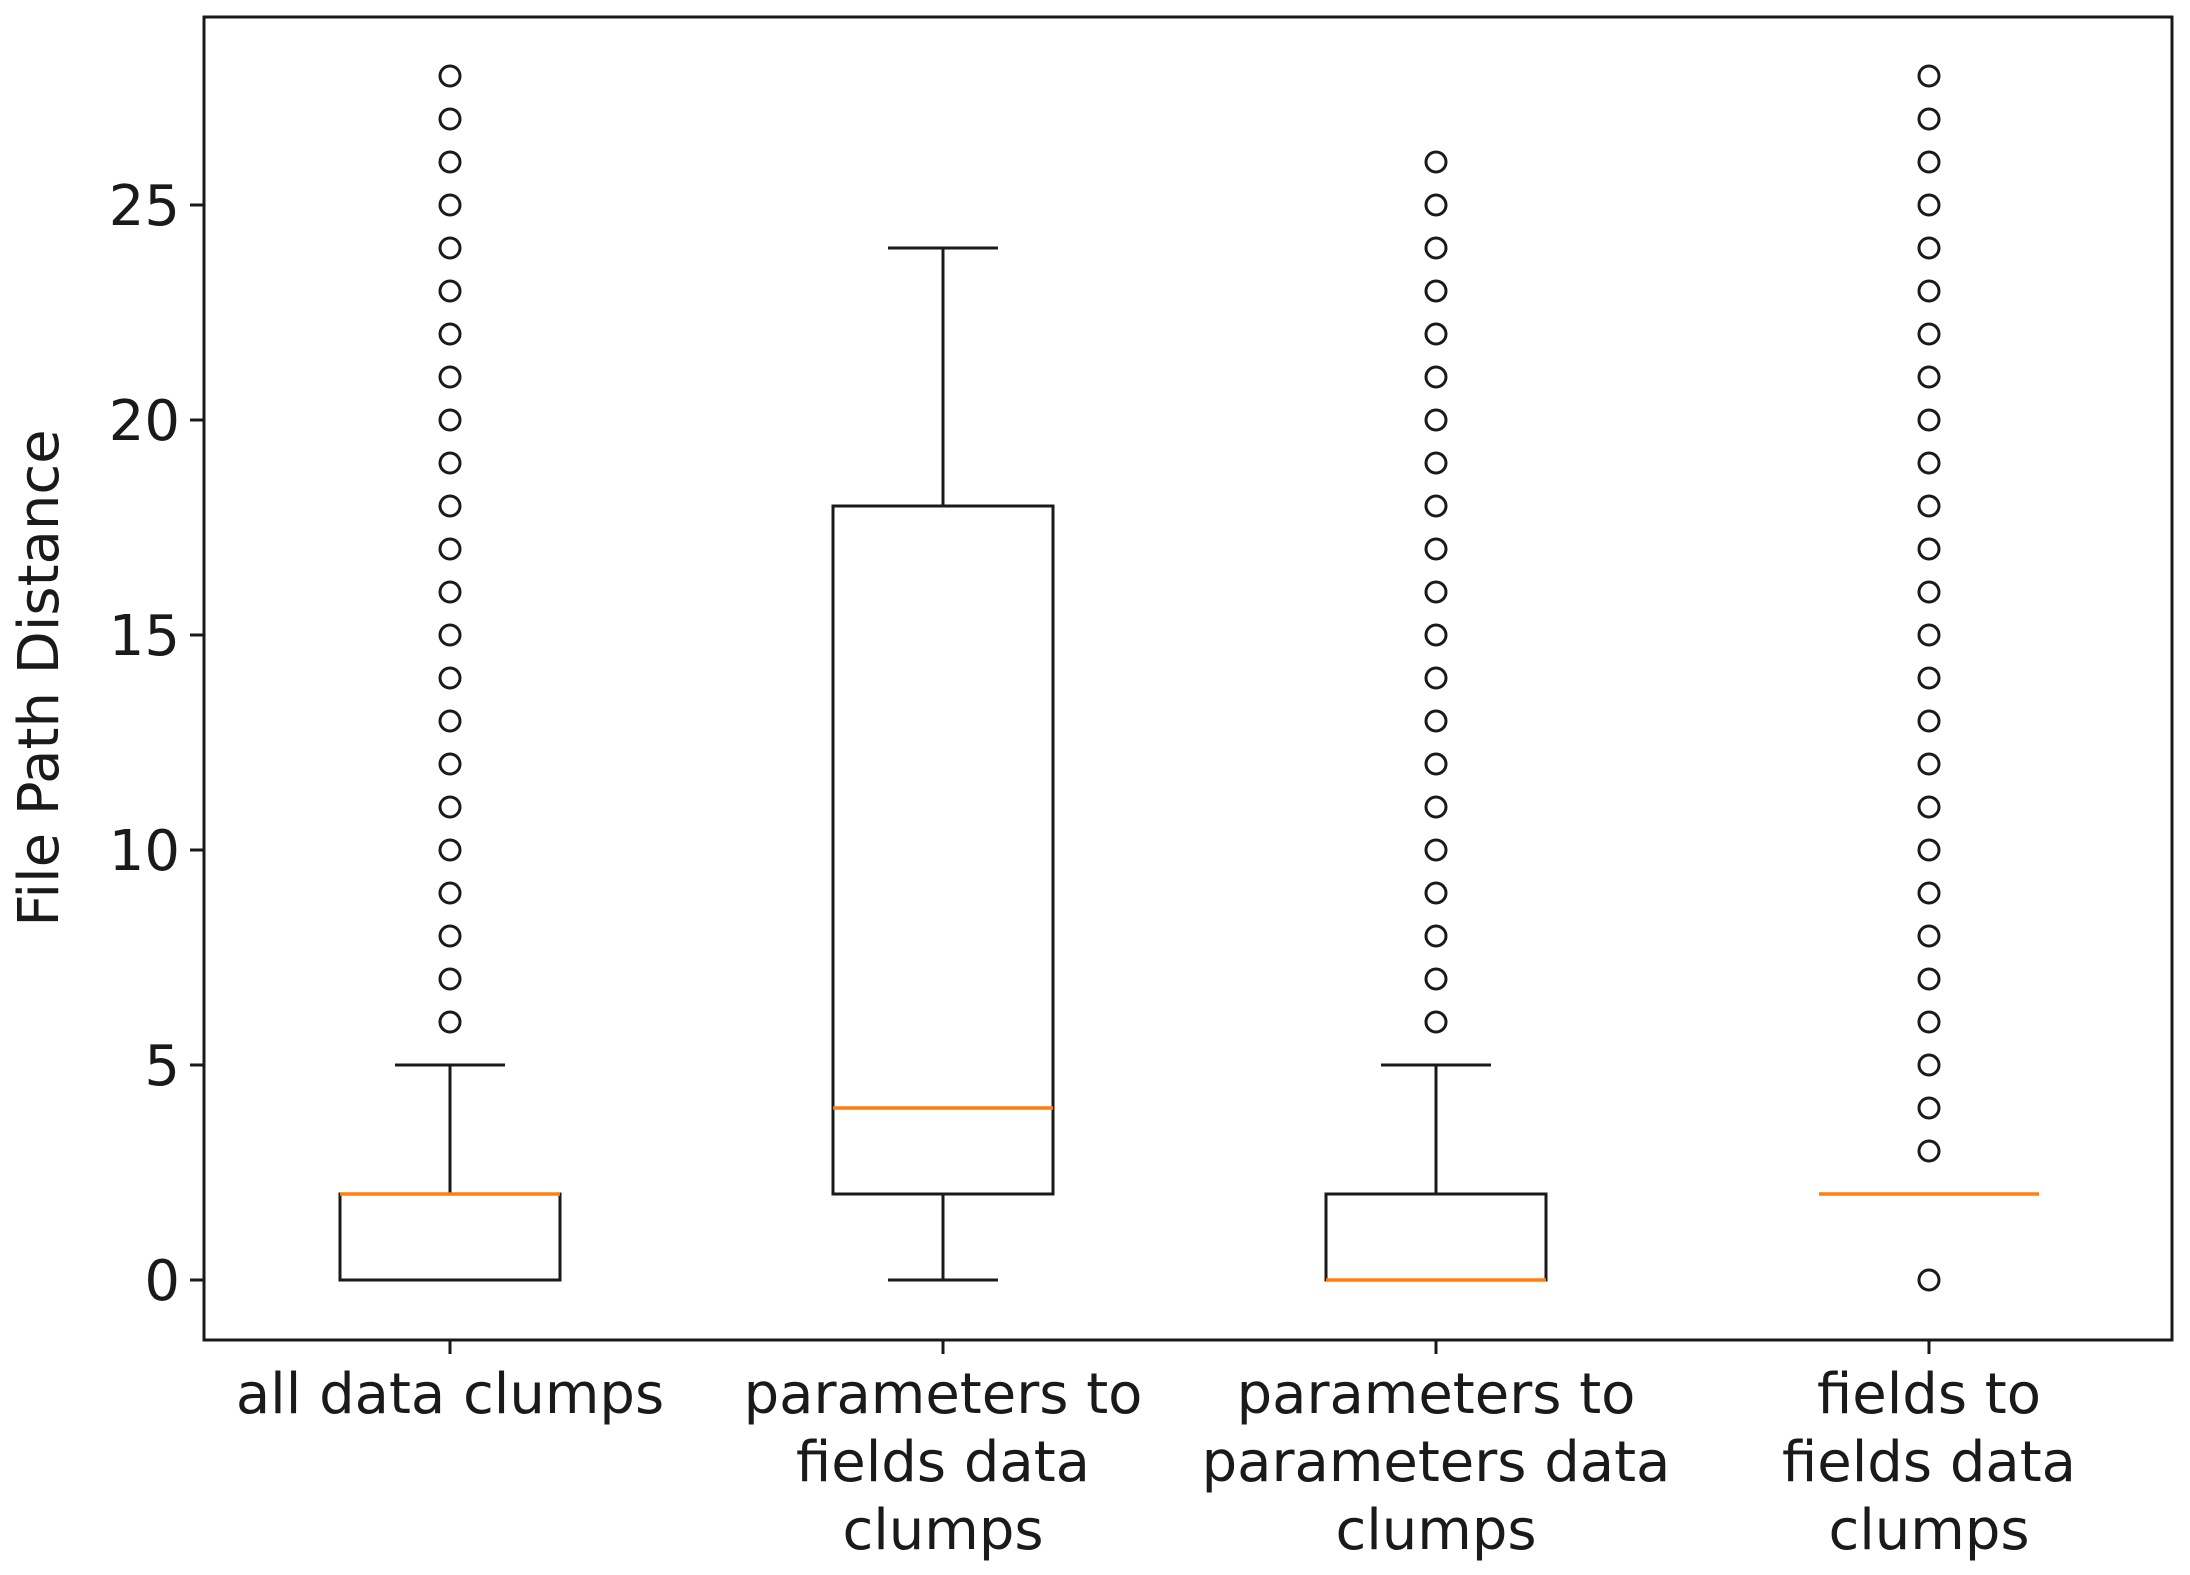 The image size is (2190, 1575). I want to click on y-tick-label: 5, so click(162, 1066).